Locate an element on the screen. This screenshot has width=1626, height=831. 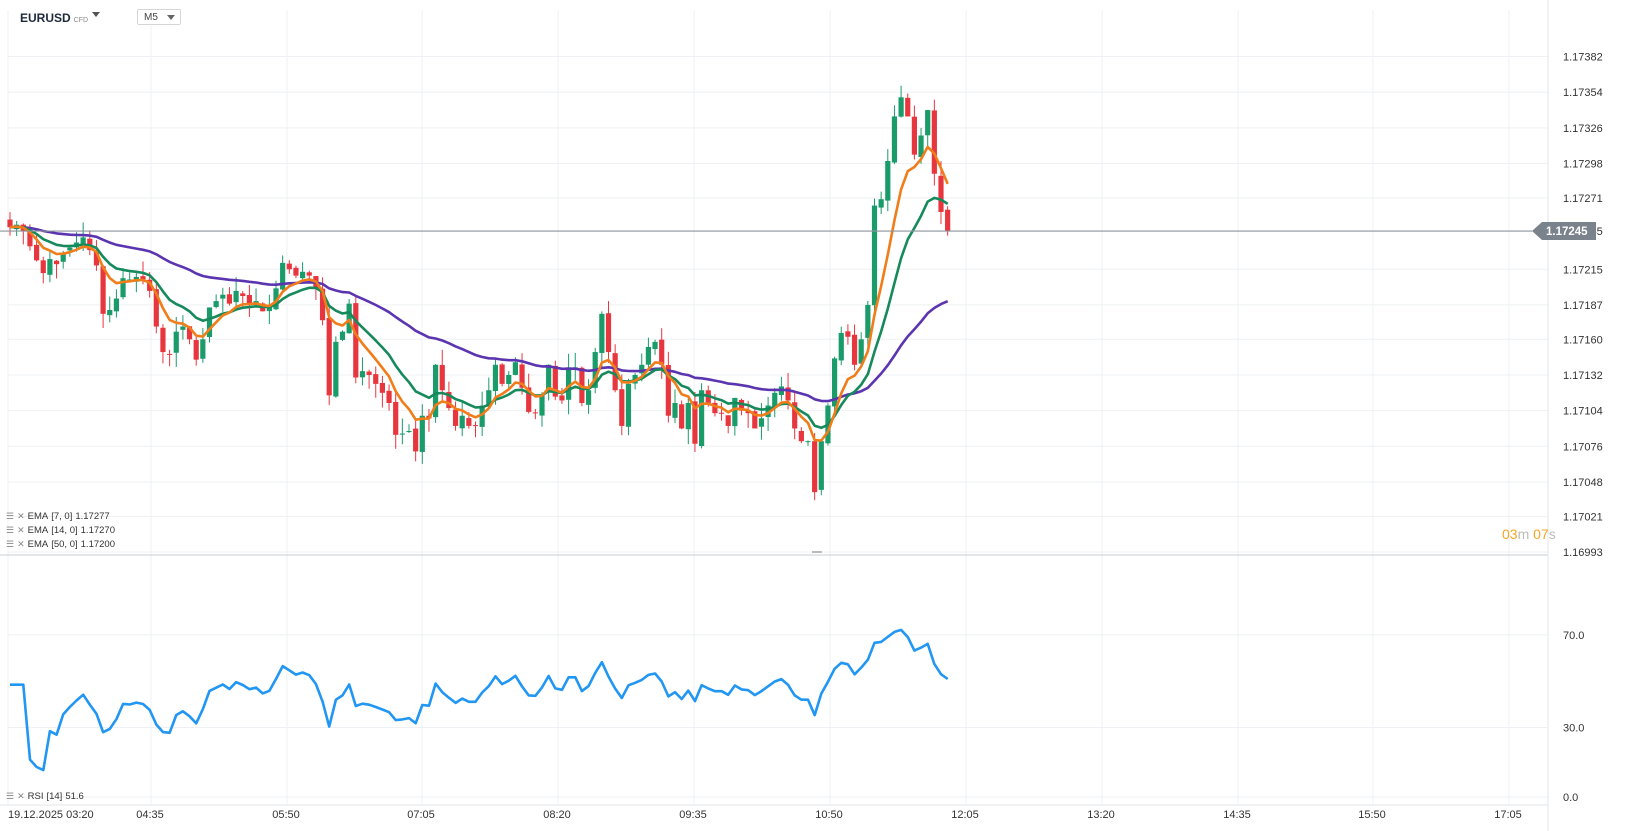
pane-resize-handle is located at coordinates (817, 552).